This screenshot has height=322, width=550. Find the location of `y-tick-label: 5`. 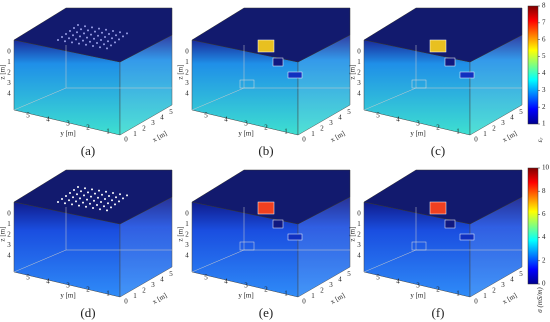

y-tick-label: 5 is located at coordinates (378, 278).